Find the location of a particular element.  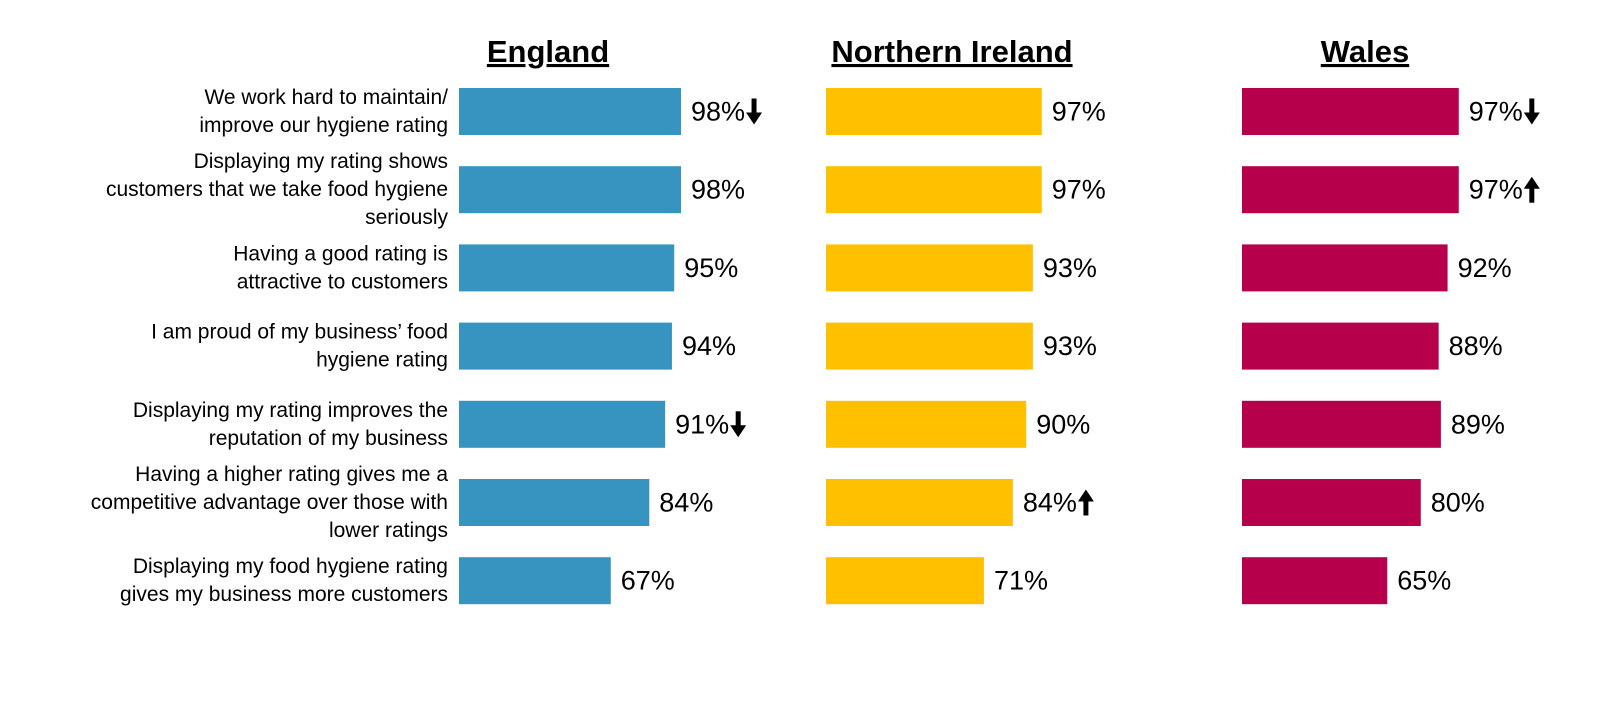

panel-title: Northern Ireland is located at coordinates (951, 51).